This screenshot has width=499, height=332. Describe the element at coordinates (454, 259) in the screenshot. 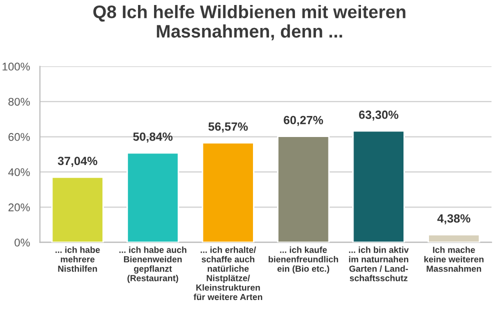

I see `x-tick-label: Ich mache keine weiteren Massnahmen` at that location.